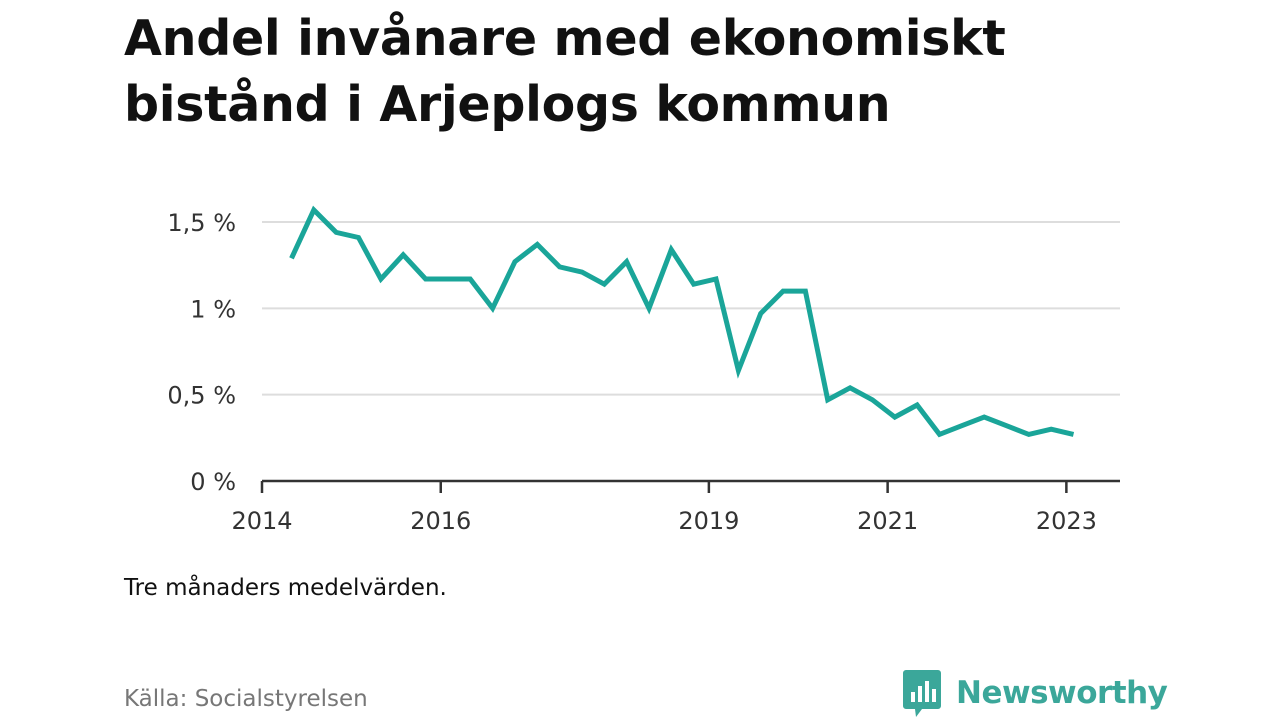  Describe the element at coordinates (887, 521) in the screenshot. I see `x-tick-label: 2021` at that location.